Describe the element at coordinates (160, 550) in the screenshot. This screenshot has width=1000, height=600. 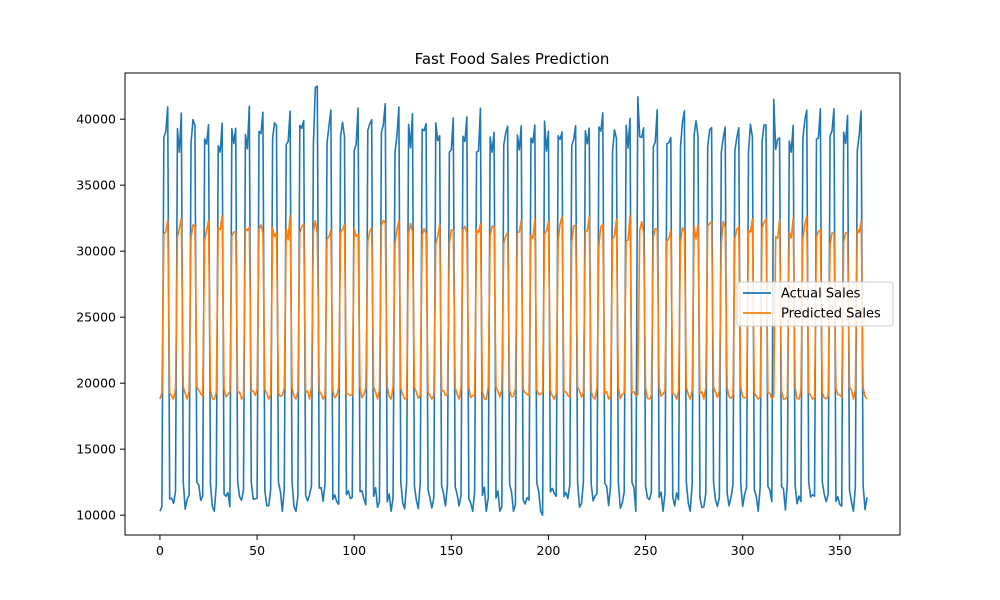
I see `x-tick-label: 0` at that location.